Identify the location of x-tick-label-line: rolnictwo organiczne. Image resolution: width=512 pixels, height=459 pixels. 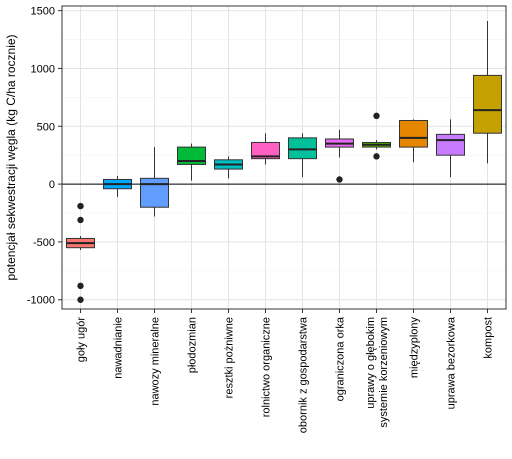
(267, 367).